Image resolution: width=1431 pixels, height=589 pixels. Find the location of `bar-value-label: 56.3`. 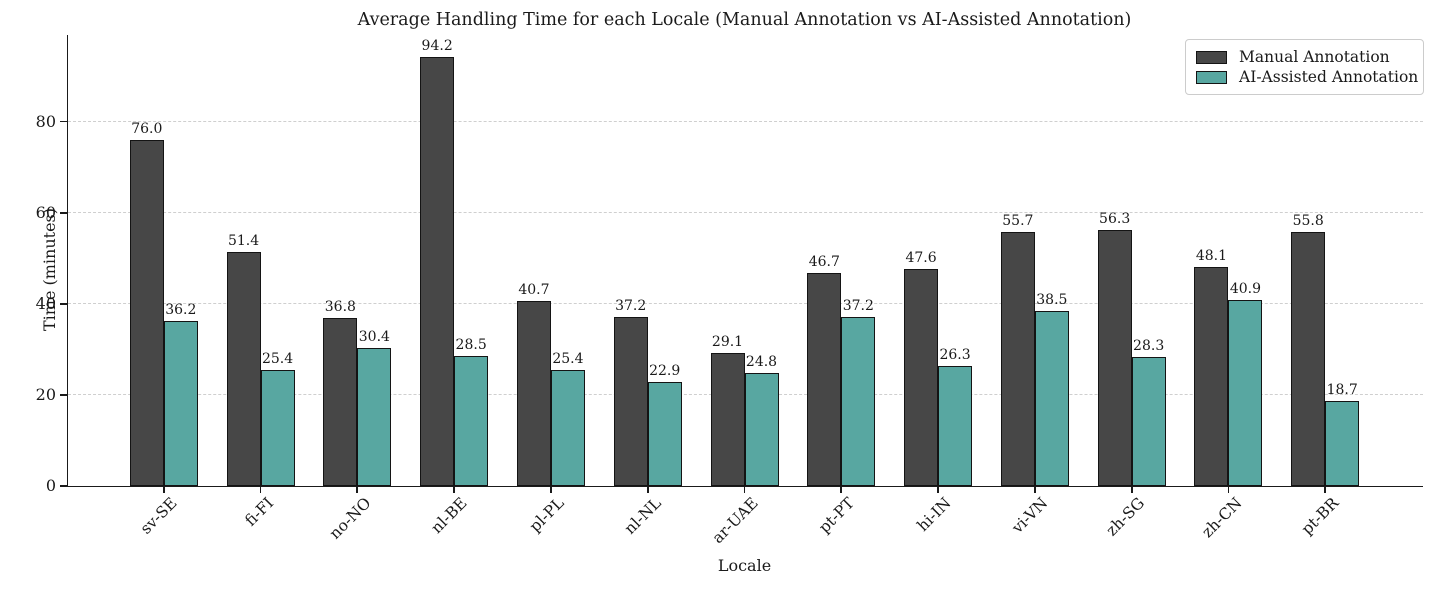

bar-value-label: 56.3 is located at coordinates (1115, 218).